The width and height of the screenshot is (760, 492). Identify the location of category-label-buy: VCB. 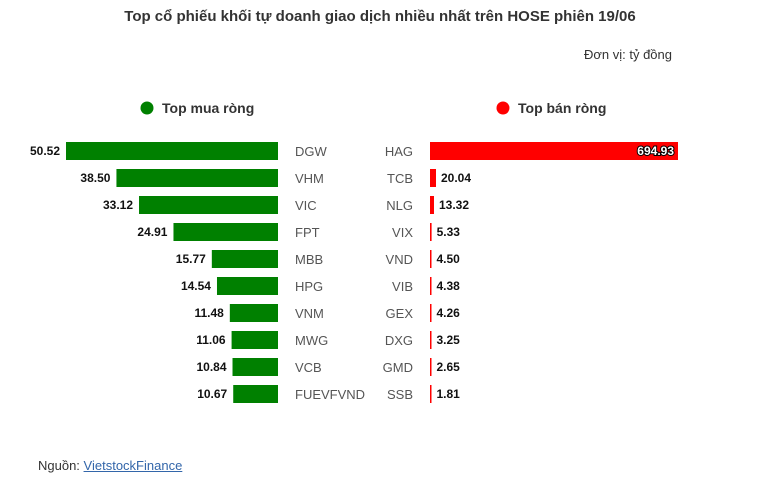
(308, 367).